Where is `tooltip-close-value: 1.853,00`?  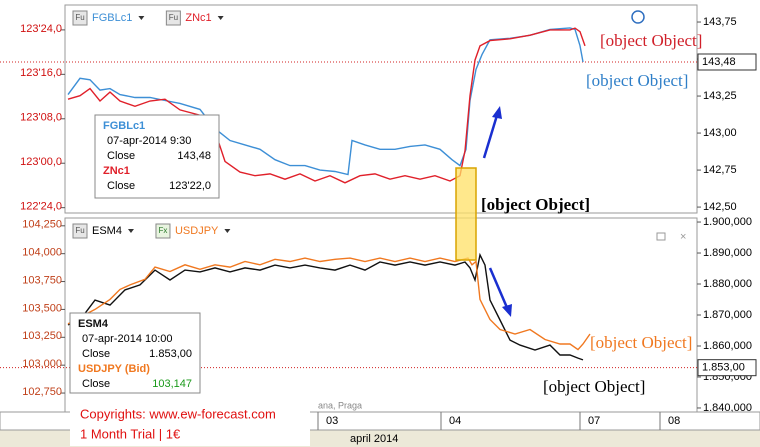
tooltip-close-value: 1.853,00 is located at coordinates (170, 354).